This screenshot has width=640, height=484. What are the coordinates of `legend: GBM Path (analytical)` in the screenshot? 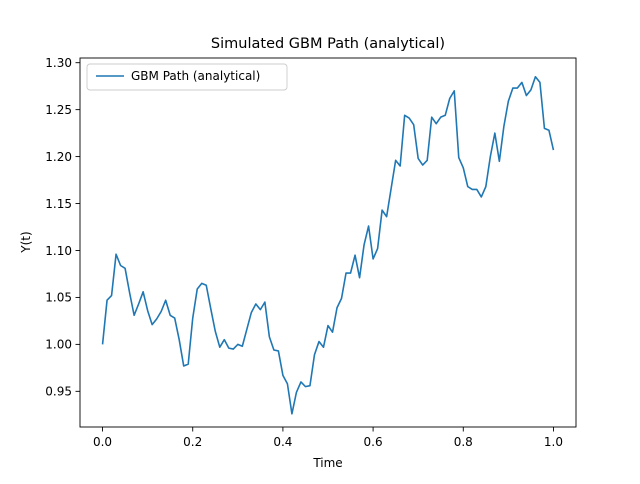 It's located at (187, 77).